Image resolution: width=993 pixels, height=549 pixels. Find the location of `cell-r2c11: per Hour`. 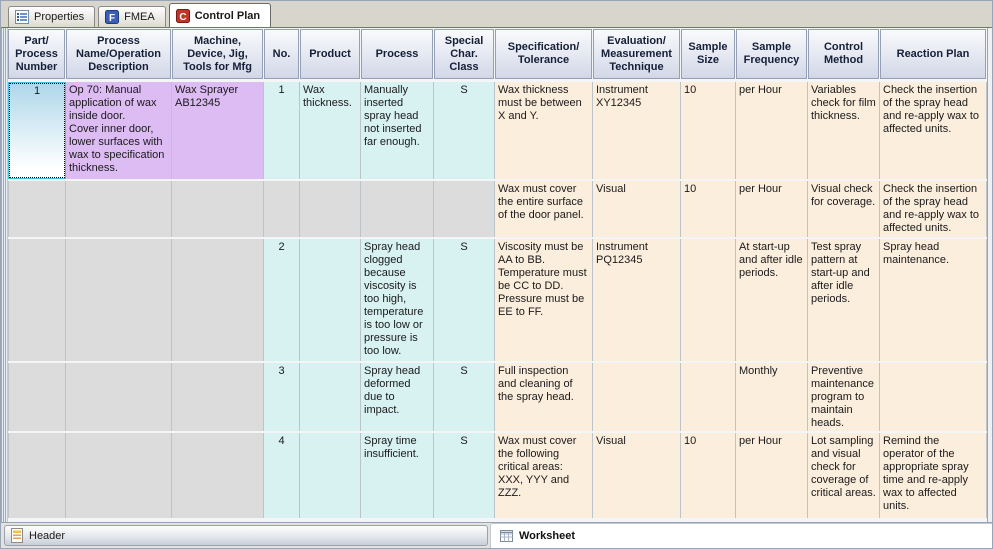

cell-r2c11: per Hour is located at coordinates (772, 209).